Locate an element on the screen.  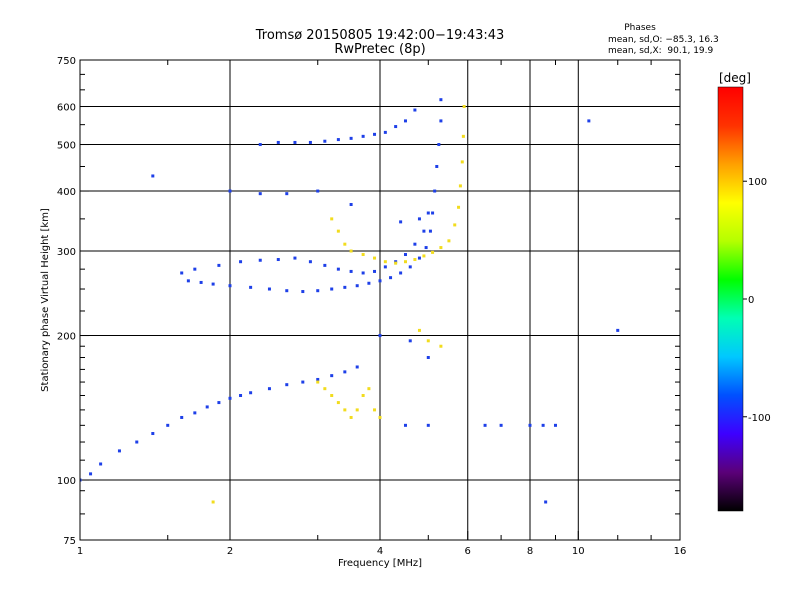
phase-stat-x: mean, sd,X: 90.1, 19.9 is located at coordinates (661, 51).